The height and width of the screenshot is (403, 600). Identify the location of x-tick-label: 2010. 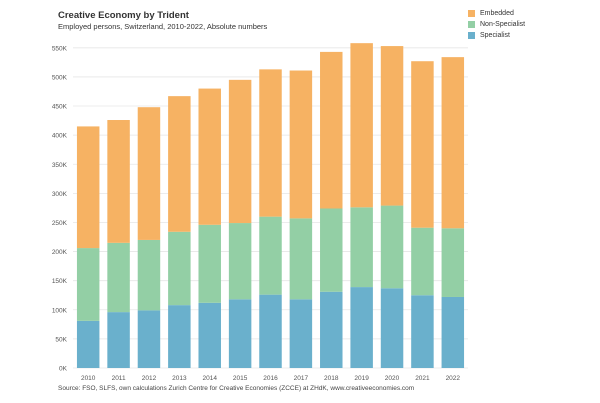
(88, 378).